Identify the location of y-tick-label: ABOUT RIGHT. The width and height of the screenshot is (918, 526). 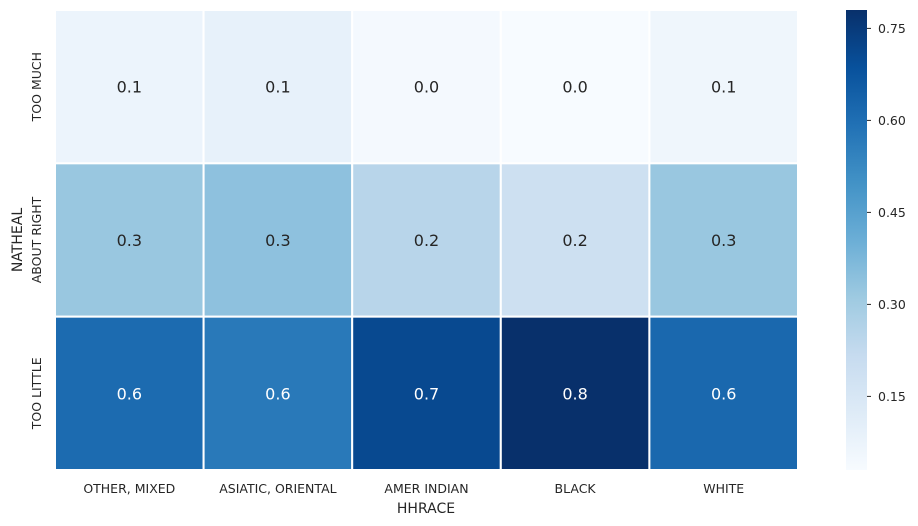
(36, 239).